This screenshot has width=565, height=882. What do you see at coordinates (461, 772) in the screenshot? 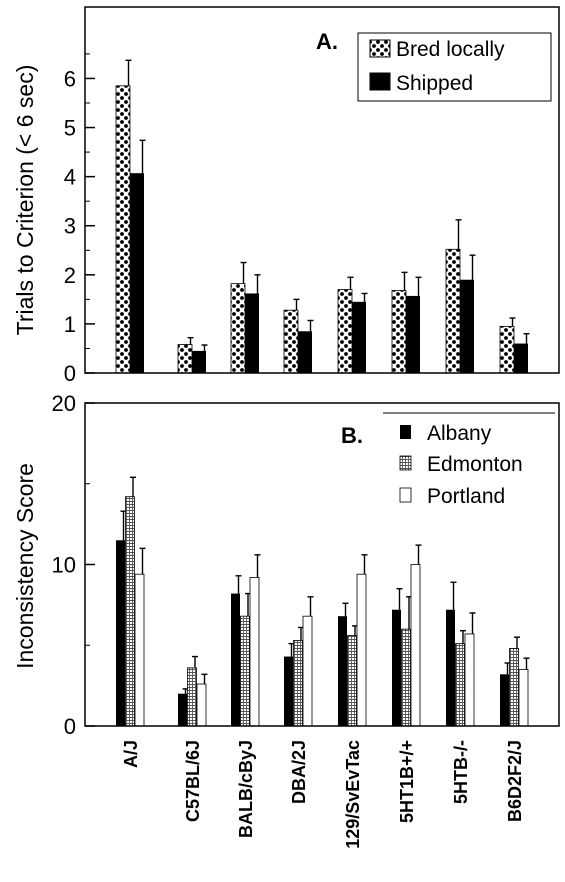
I see `category-label-5htb: 5HTB-/-` at bounding box center [461, 772].